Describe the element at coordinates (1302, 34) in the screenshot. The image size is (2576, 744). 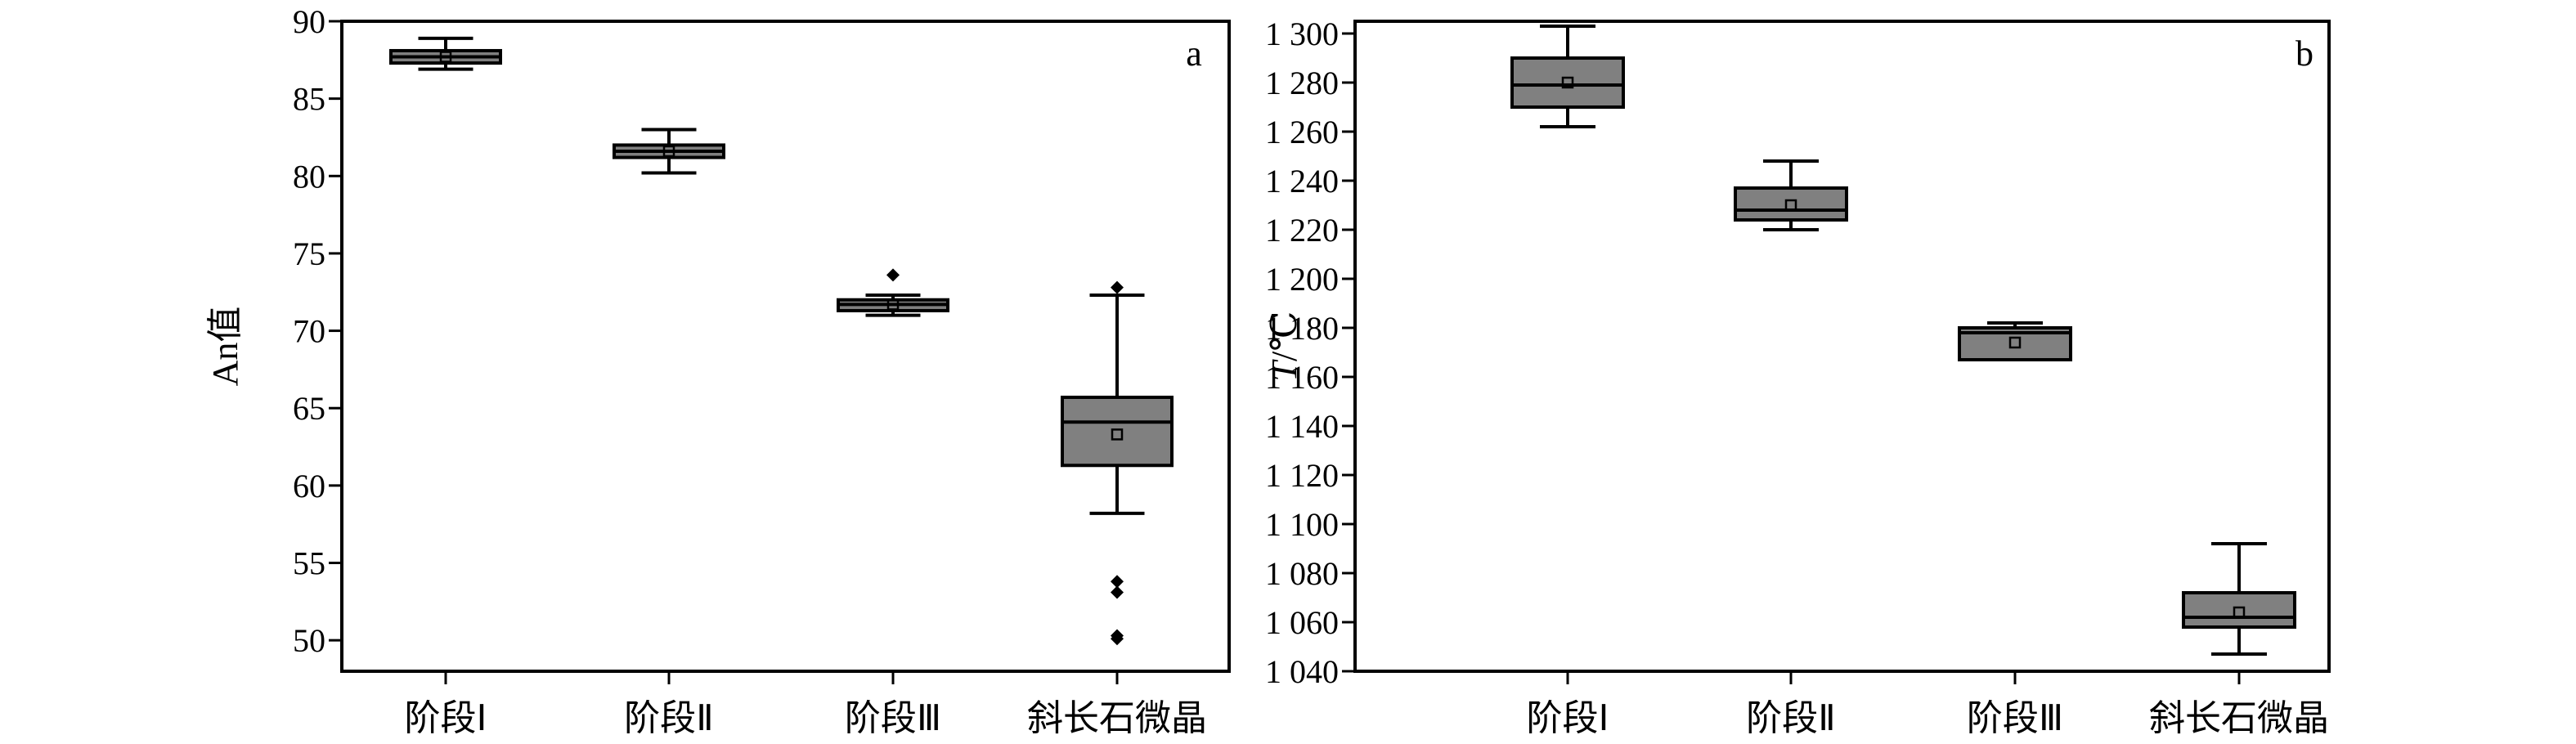
I see `y-tick-label: 1 300` at that location.